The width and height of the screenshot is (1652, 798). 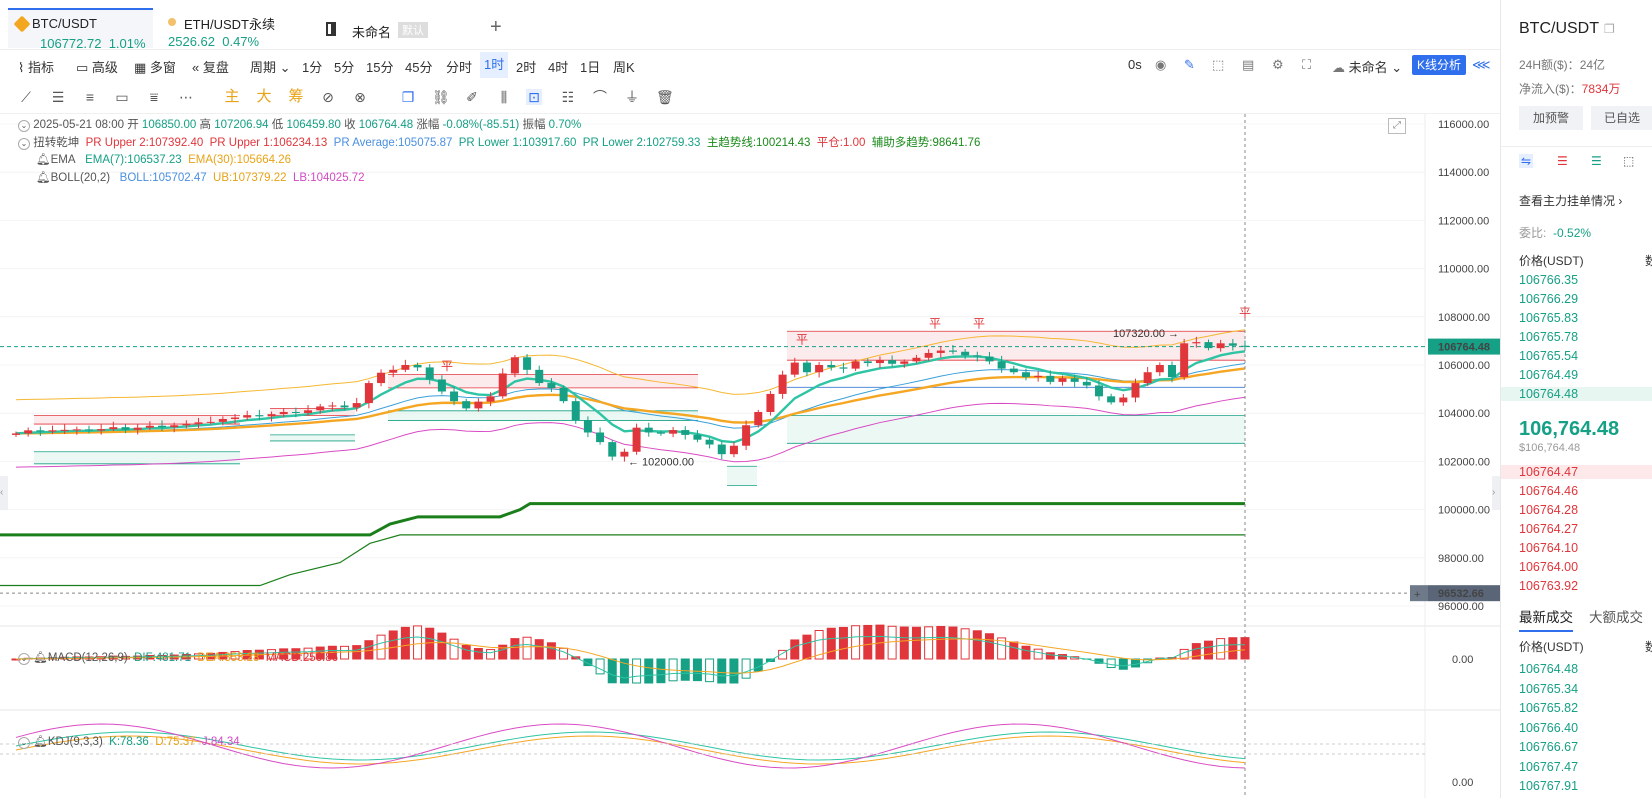 I want to click on trade-row: 106766.40, so click(x=1549, y=727).